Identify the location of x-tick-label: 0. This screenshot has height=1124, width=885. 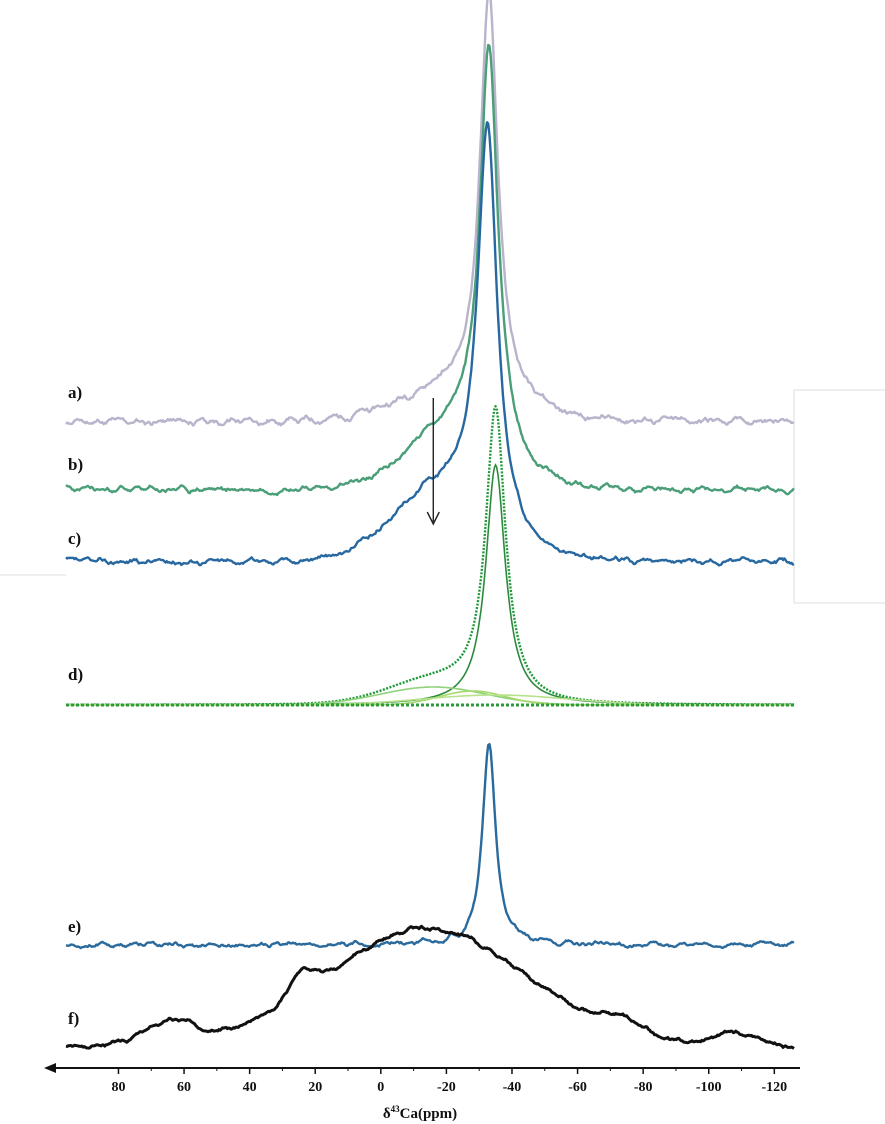
(380, 1087).